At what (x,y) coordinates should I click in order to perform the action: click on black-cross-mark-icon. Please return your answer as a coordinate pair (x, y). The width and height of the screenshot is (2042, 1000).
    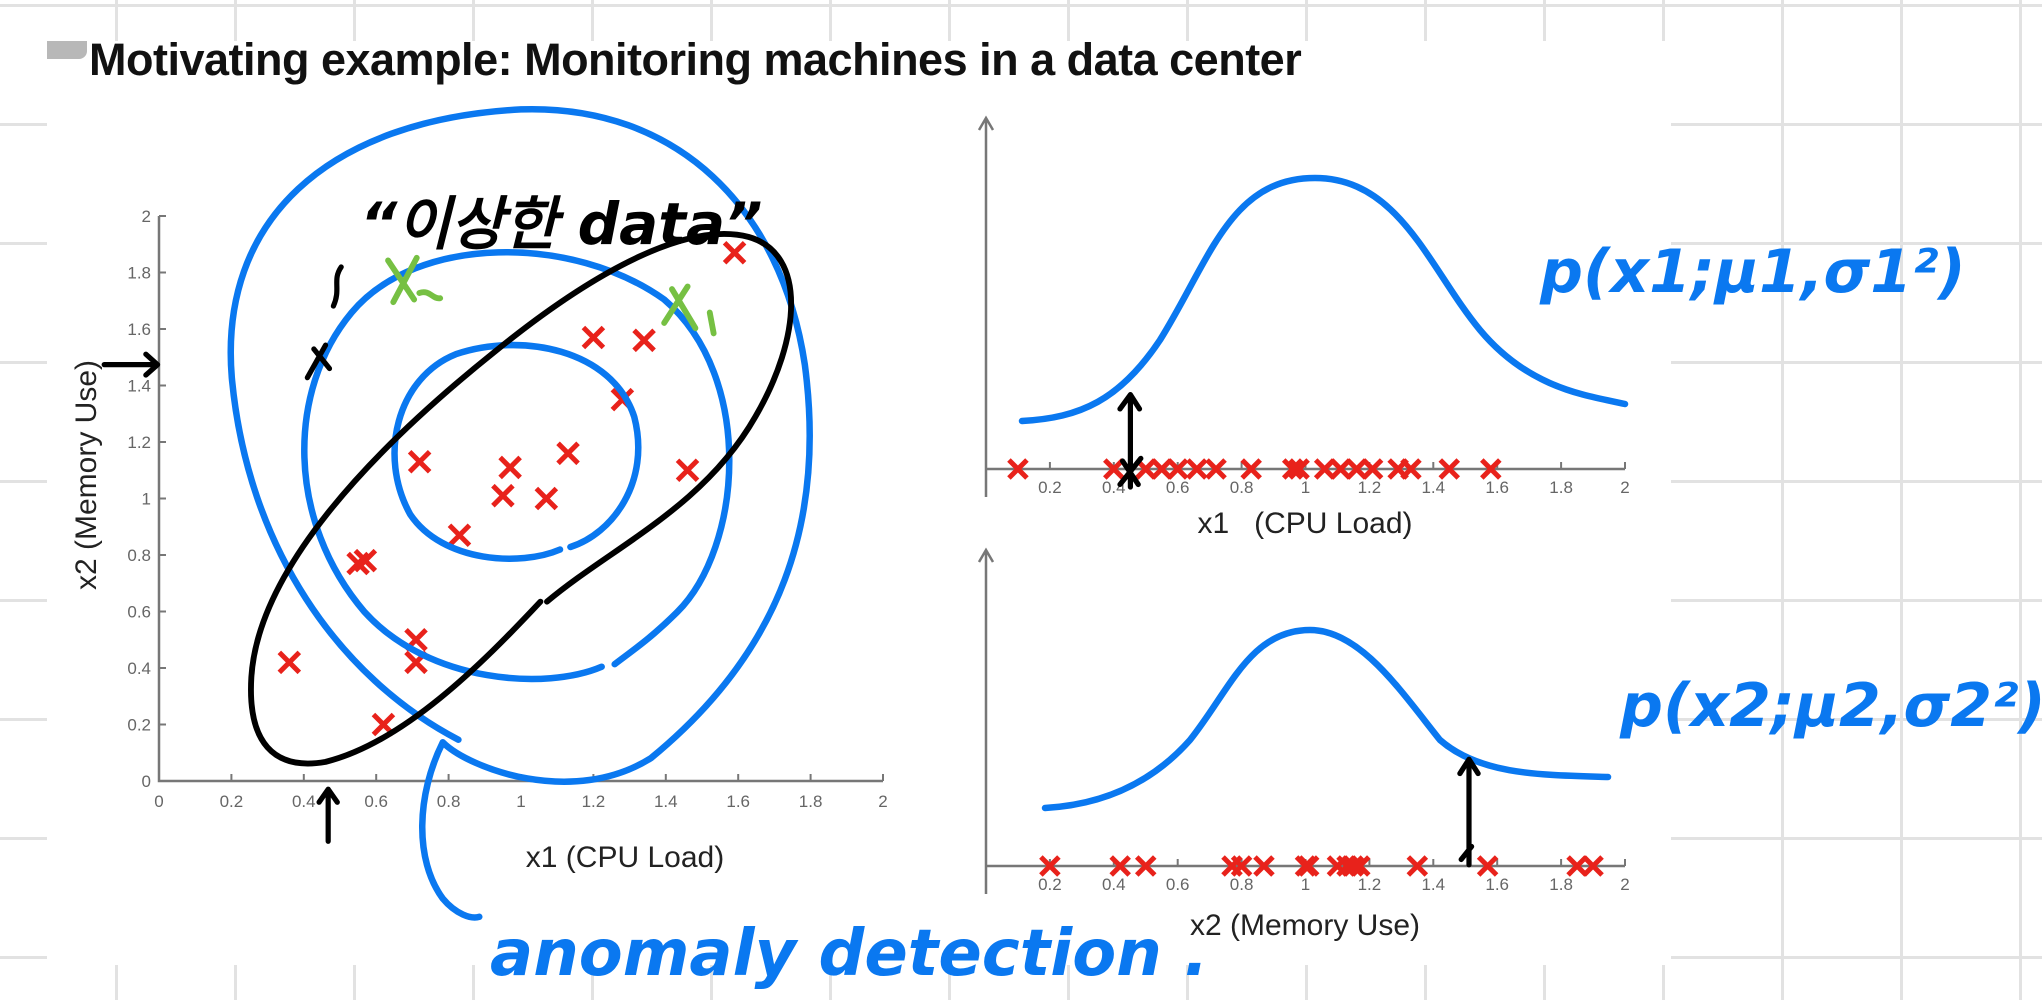
    Looking at the image, I should click on (324, 322).